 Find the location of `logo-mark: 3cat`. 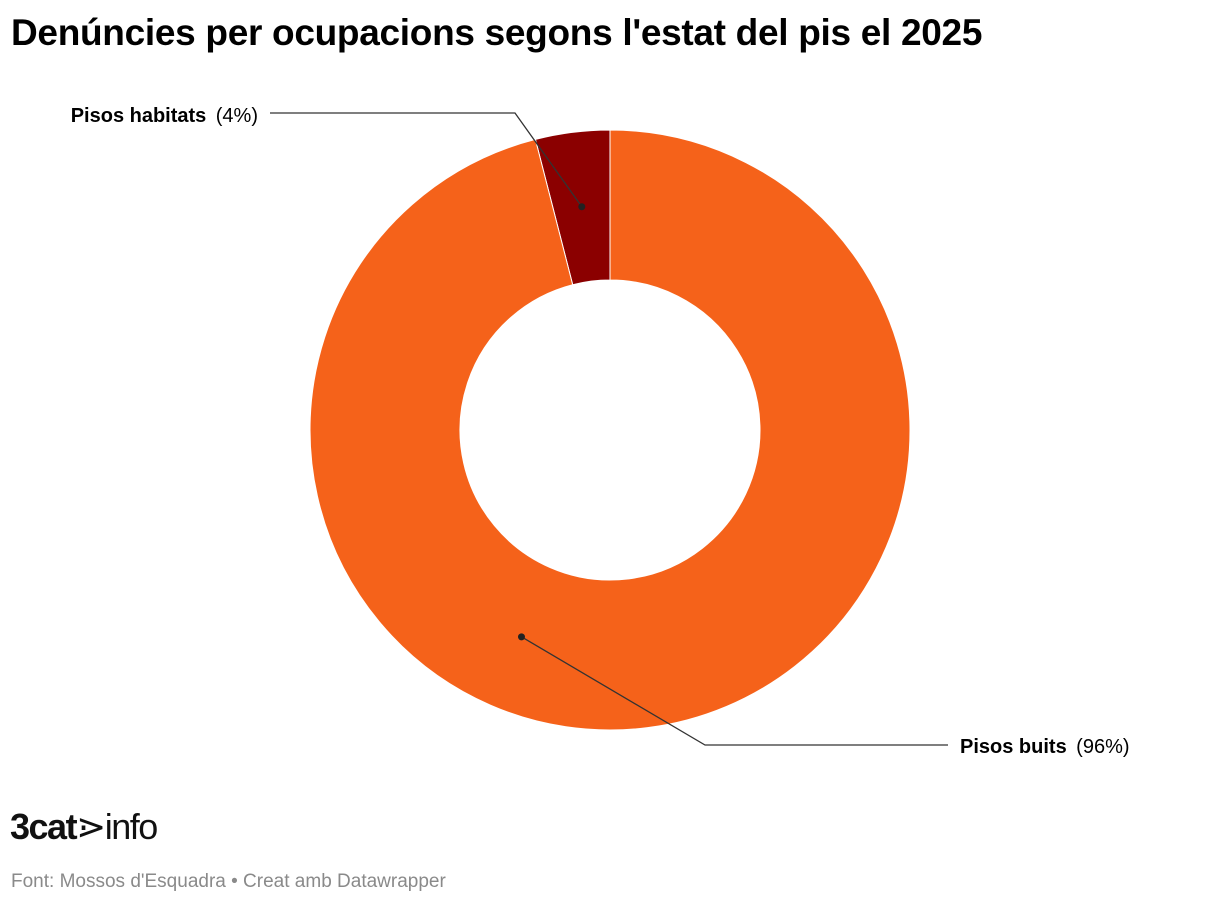

logo-mark: 3cat is located at coordinates (44, 826).